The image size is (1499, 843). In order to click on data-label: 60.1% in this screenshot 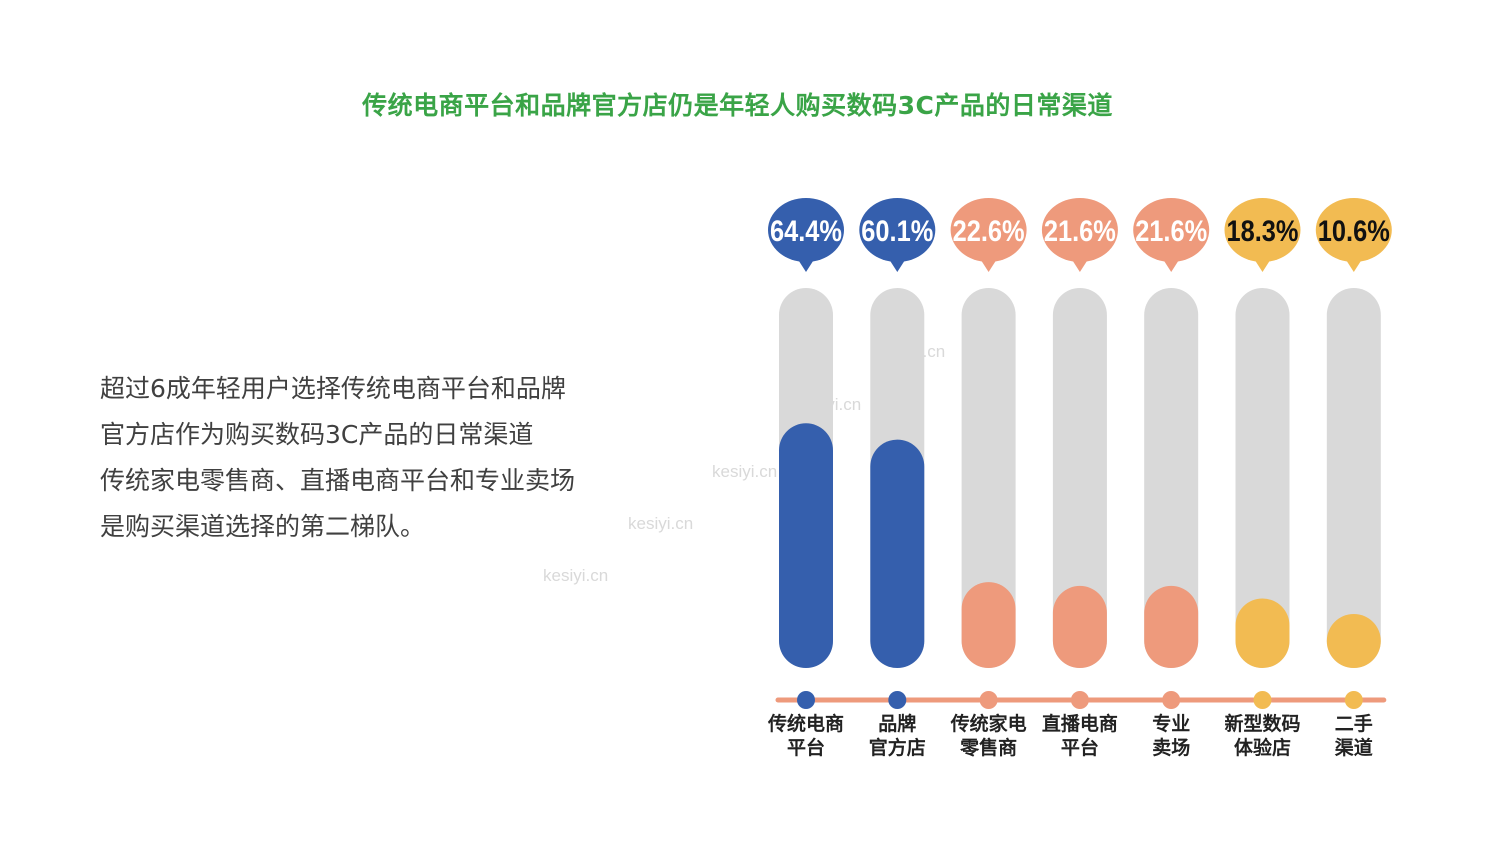, I will do `click(897, 231)`.